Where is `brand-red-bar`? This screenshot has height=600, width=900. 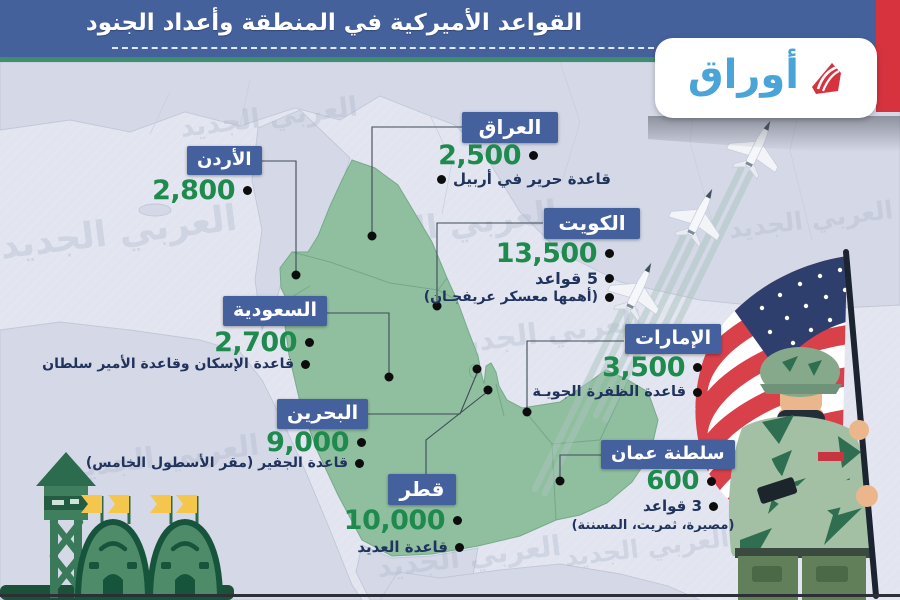
brand-red-bar is located at coordinates (888, 56).